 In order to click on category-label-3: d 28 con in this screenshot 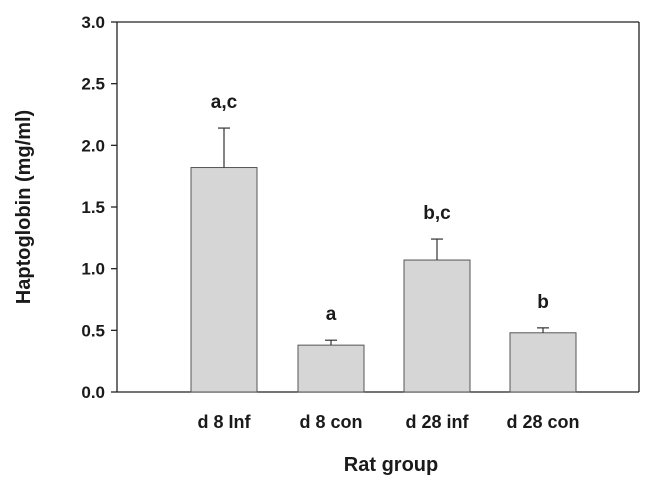, I will do `click(542, 422)`.